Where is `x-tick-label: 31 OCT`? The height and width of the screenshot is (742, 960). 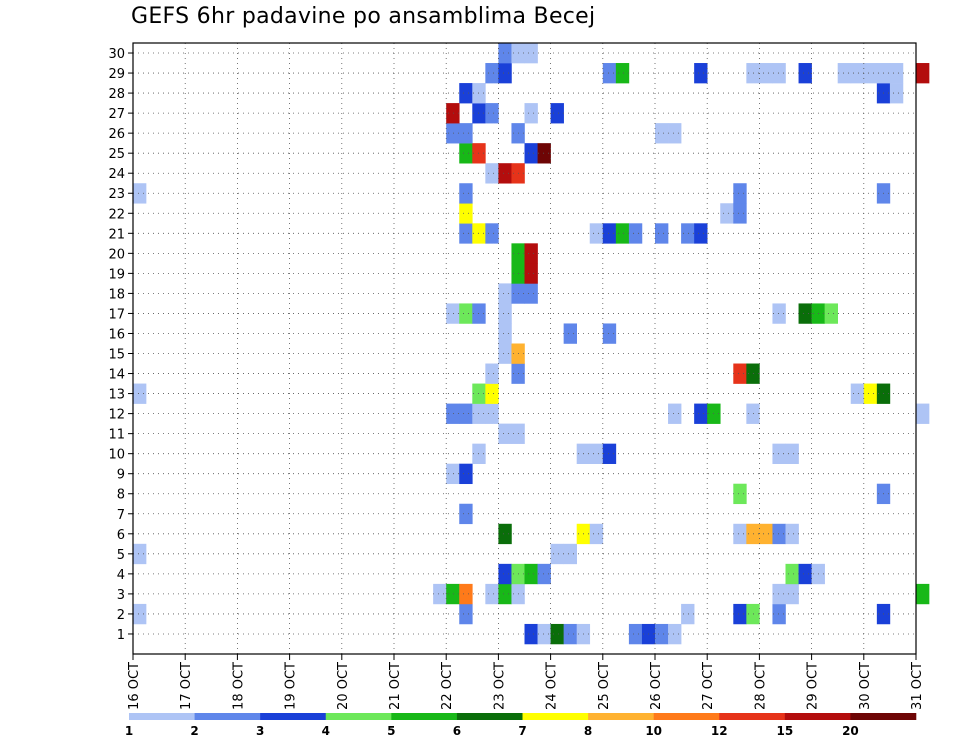 x-tick-label: 31 OCT is located at coordinates (917, 686).